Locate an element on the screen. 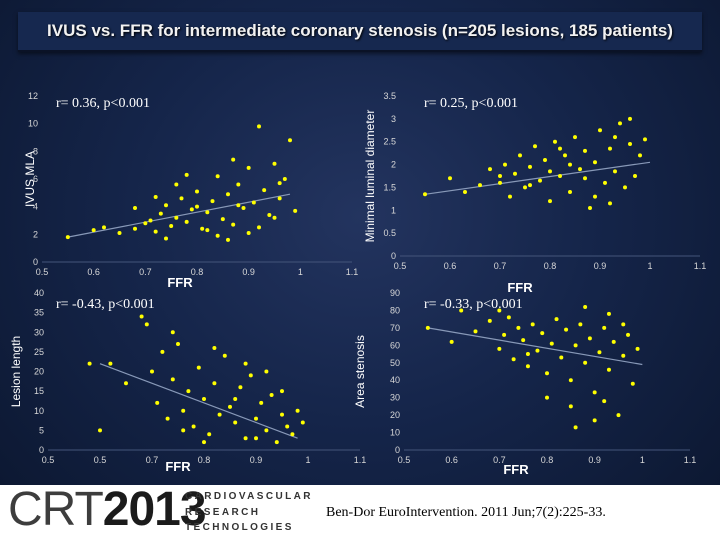  y-tick-label: 4 is located at coordinates (35, 207).